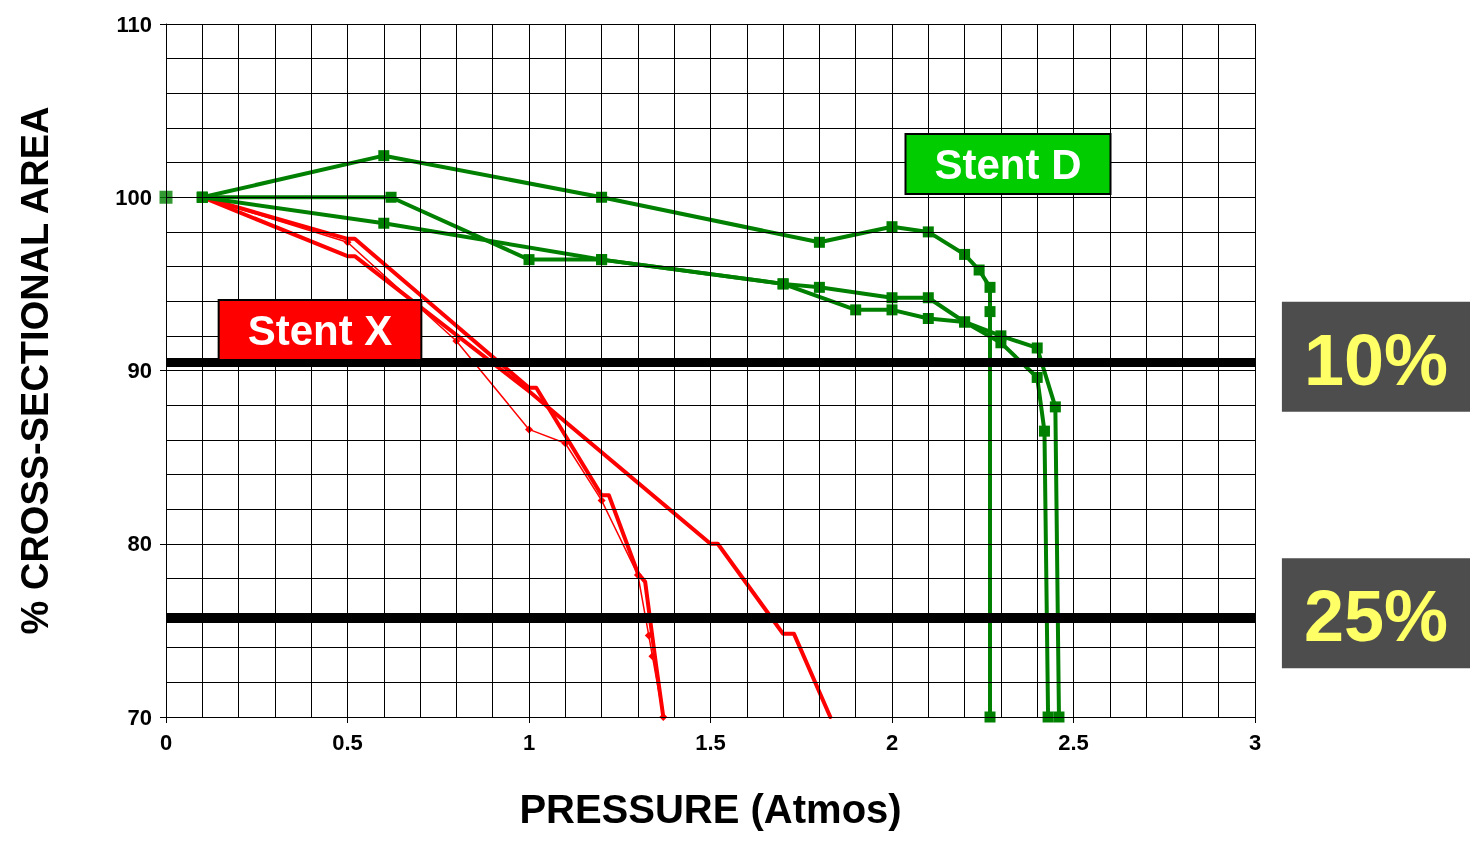 This screenshot has width=1478, height=864. I want to click on y-tick-label: 70, so click(139, 717).